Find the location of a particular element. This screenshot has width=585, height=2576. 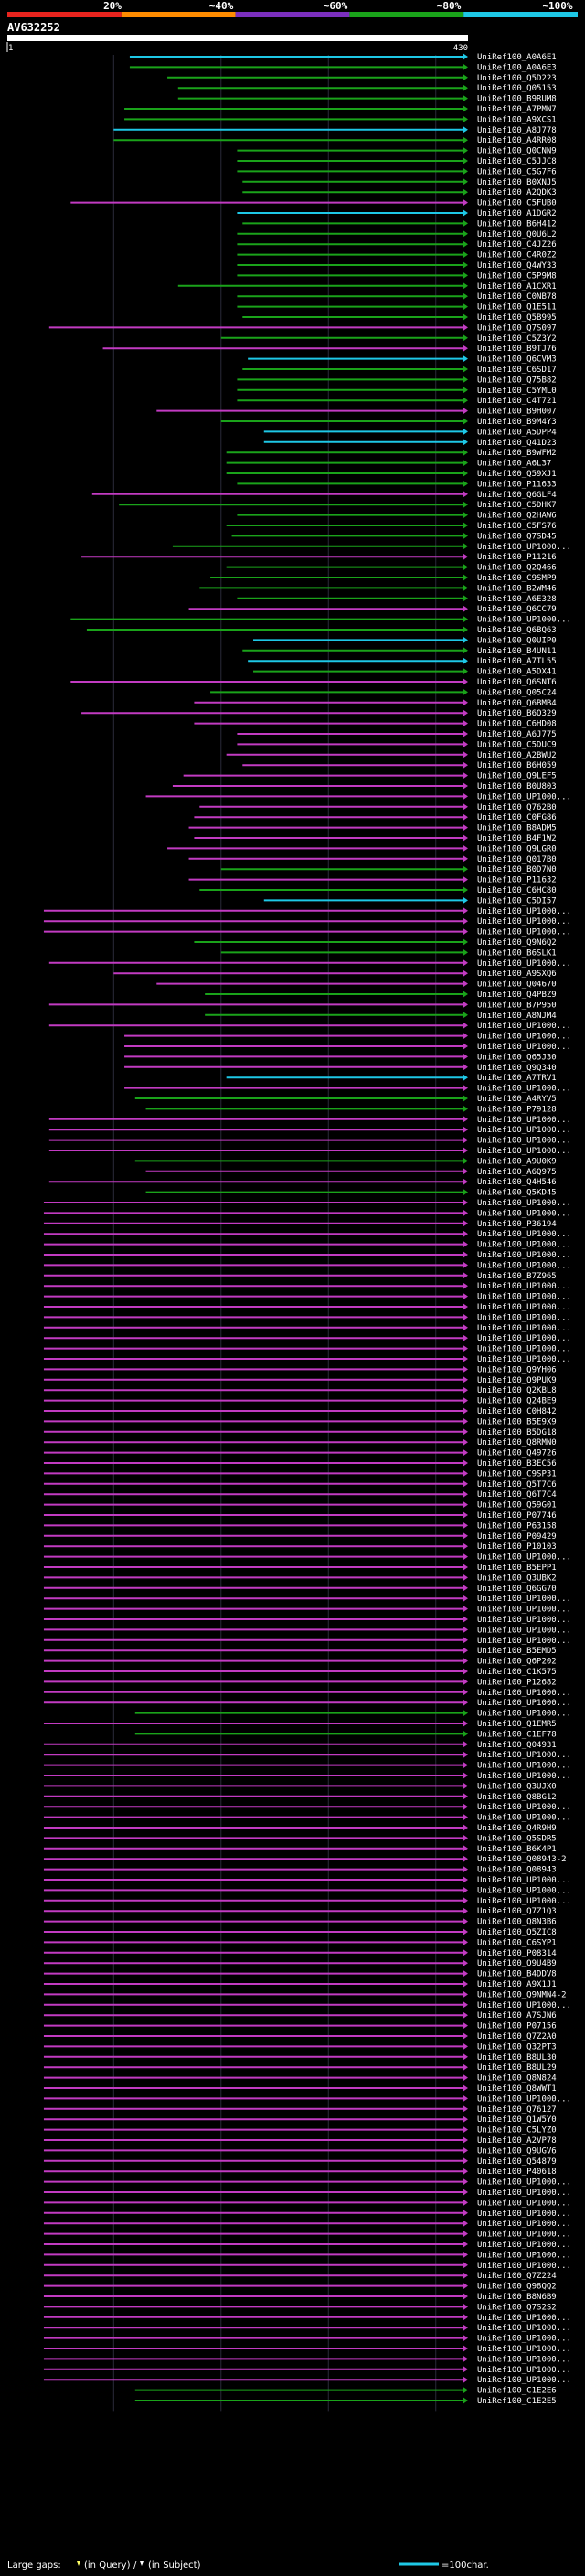

hit-row: UniRef100_Q1W5Y0 is located at coordinates (300, 2120).